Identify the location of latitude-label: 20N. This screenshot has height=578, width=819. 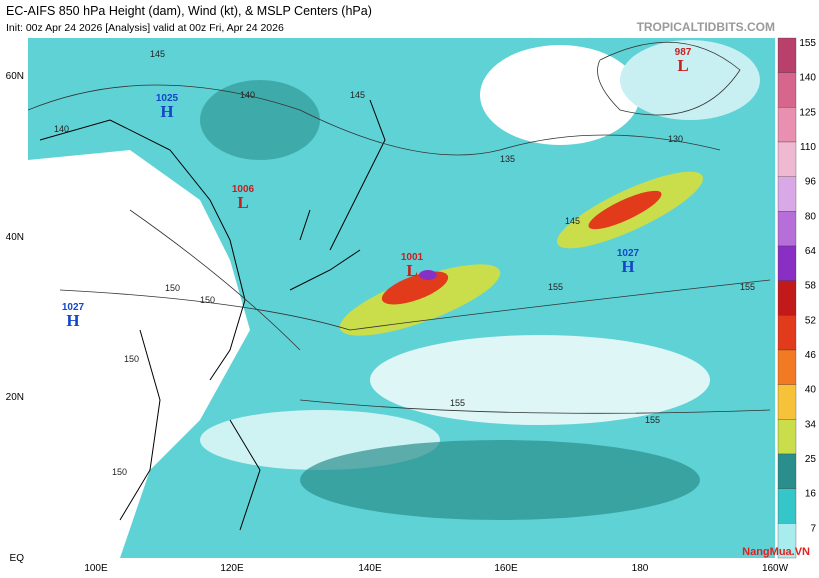
(15, 397).